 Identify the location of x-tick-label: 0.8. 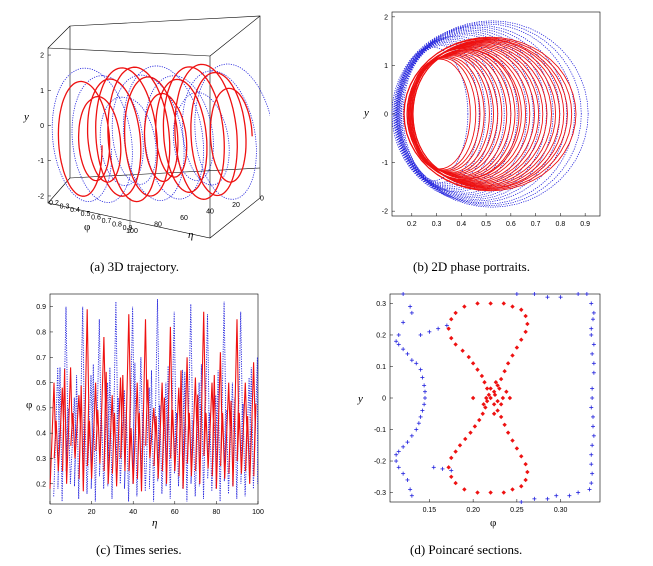
(561, 224).